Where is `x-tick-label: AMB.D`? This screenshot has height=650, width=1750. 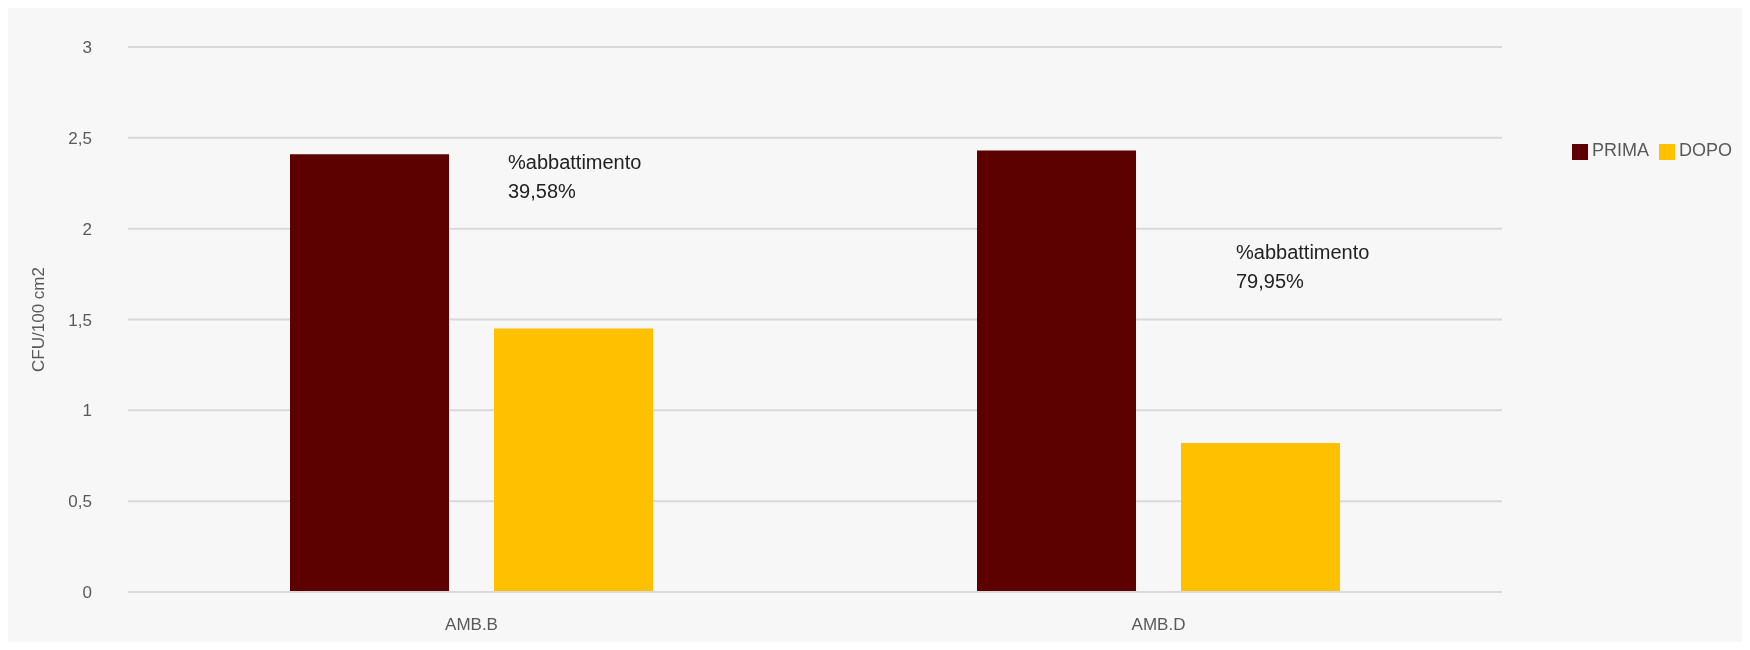 x-tick-label: AMB.D is located at coordinates (1158, 625).